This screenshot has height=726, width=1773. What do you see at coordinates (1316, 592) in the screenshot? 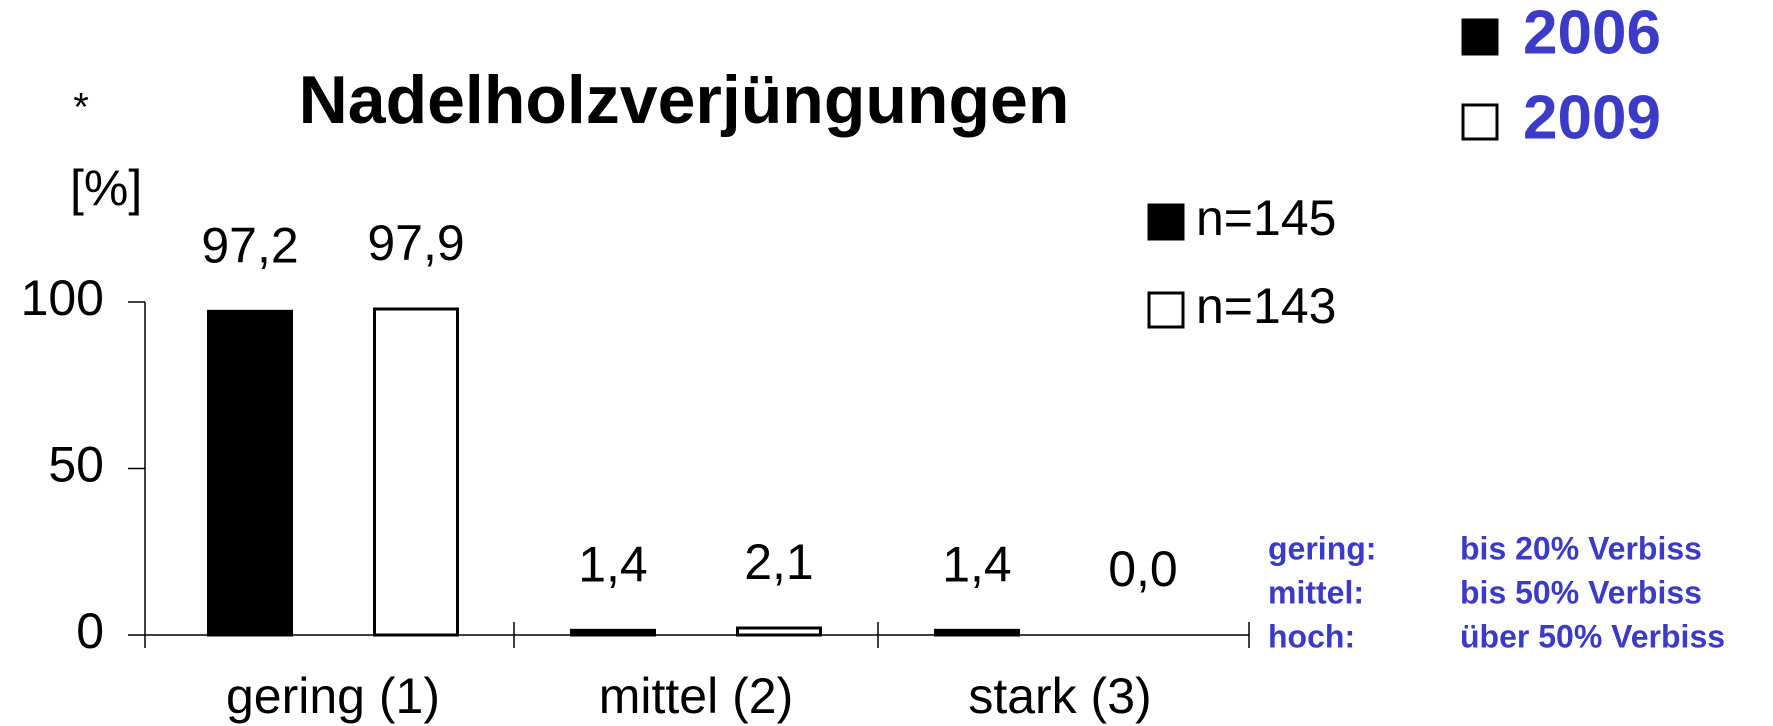
I see `note-term: mittel:` at bounding box center [1316, 592].